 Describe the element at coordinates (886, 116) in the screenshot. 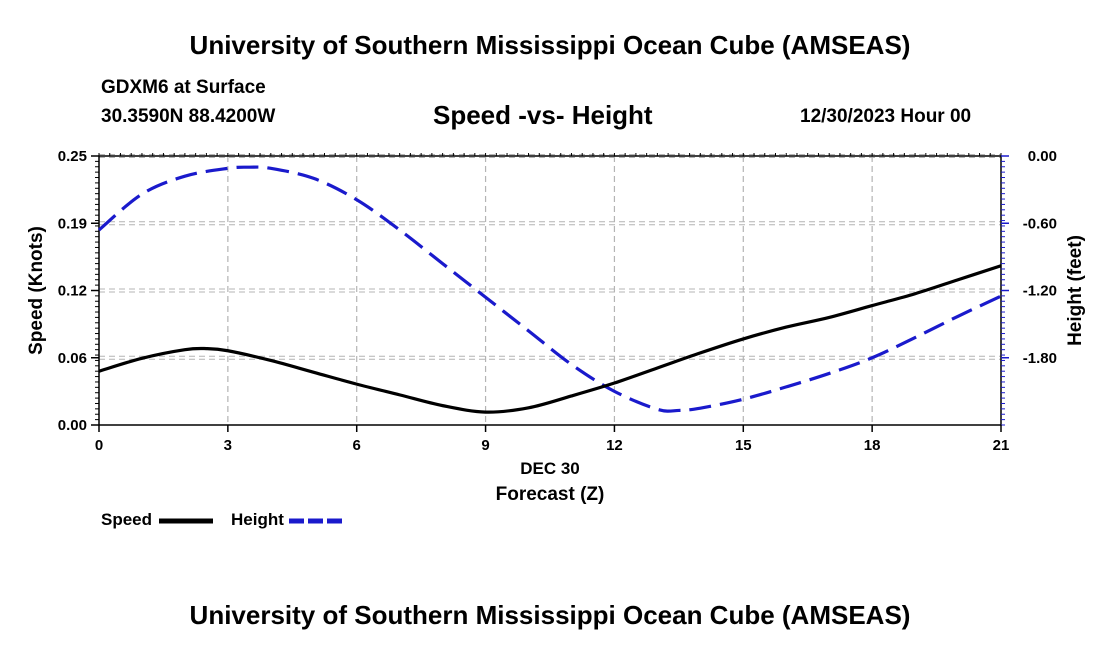

I see `forecast-date: 12/30/2023 Hour 00` at that location.